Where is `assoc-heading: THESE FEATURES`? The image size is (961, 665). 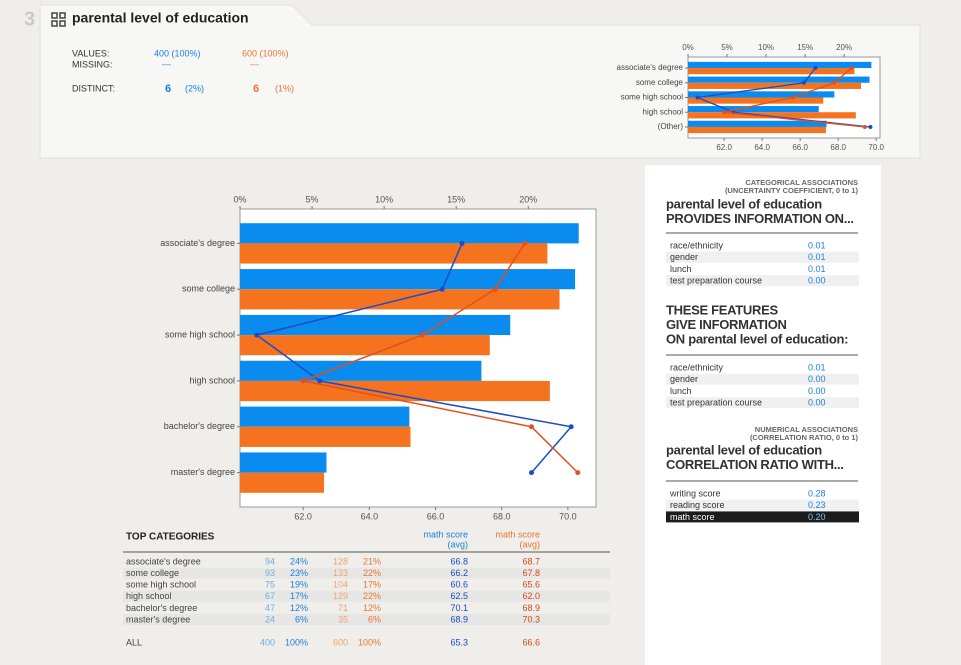 assoc-heading: THESE FEATURES is located at coordinates (722, 309).